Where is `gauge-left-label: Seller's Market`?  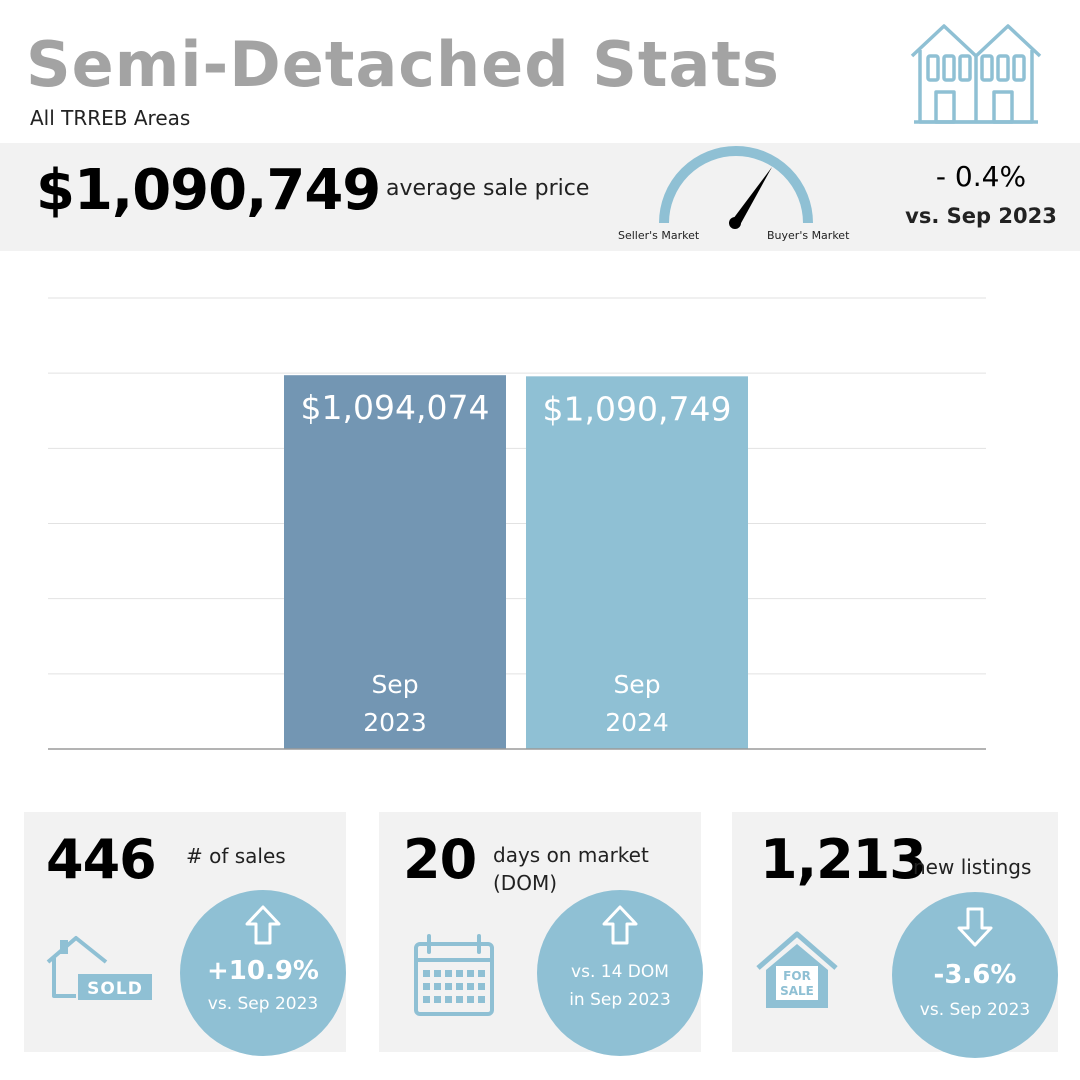 gauge-left-label: Seller's Market is located at coordinates (659, 235).